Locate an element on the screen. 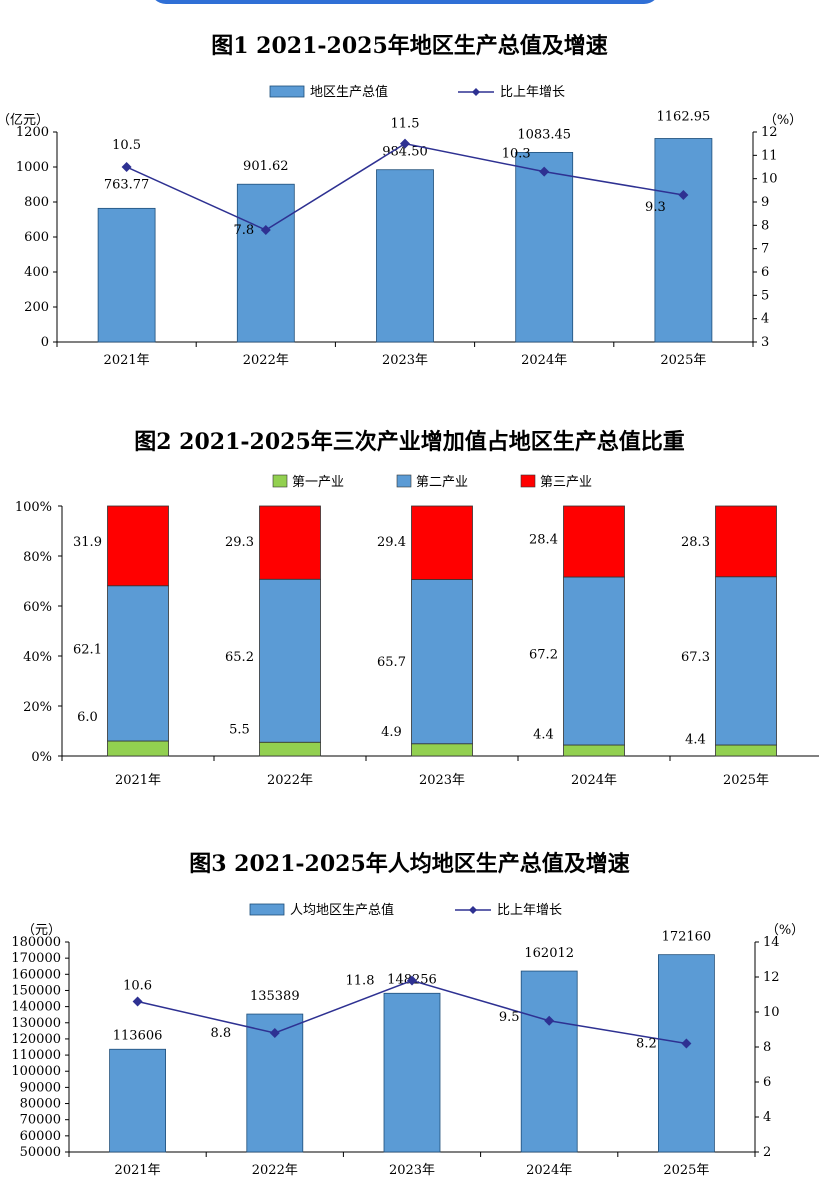 The height and width of the screenshot is (1191, 819). segment-value-label: 28.4 is located at coordinates (543, 540).